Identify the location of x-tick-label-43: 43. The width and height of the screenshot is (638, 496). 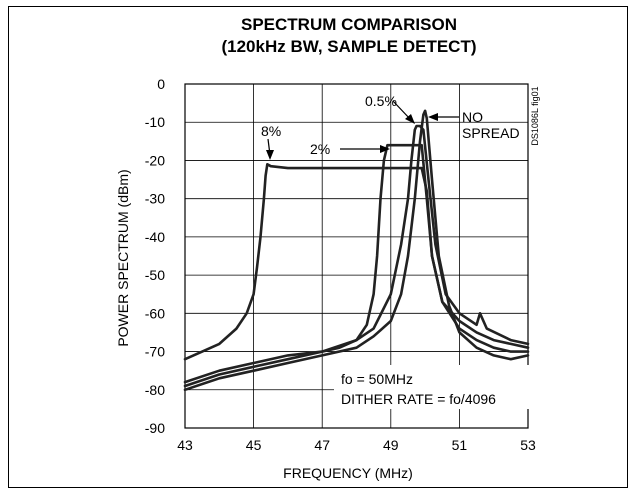
(185, 445).